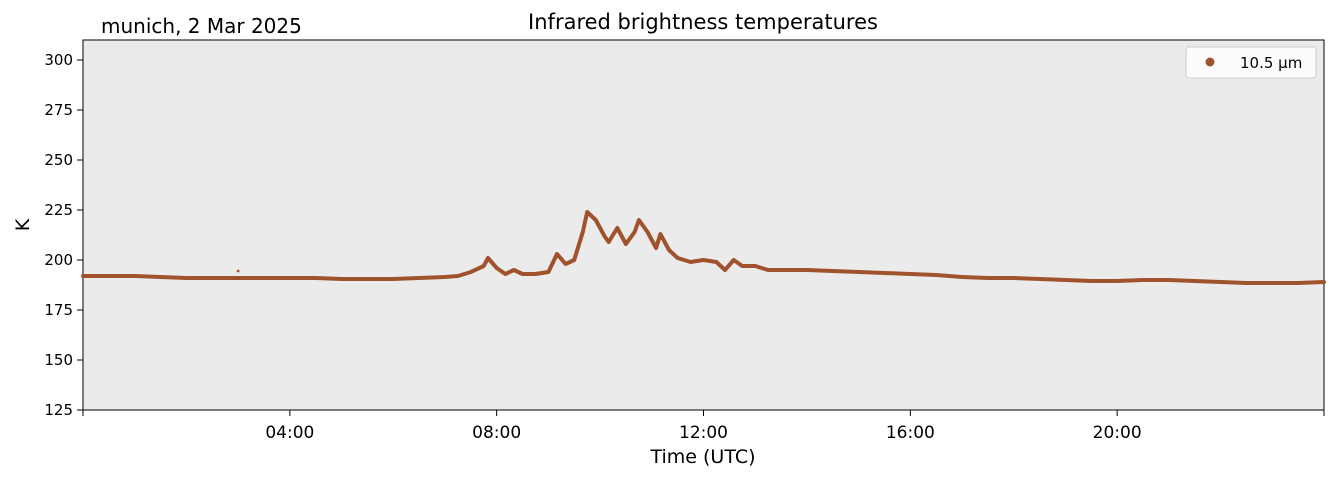 The image size is (1335, 478). Describe the element at coordinates (703, 433) in the screenshot. I see `x-tick-label: 12:00` at that location.